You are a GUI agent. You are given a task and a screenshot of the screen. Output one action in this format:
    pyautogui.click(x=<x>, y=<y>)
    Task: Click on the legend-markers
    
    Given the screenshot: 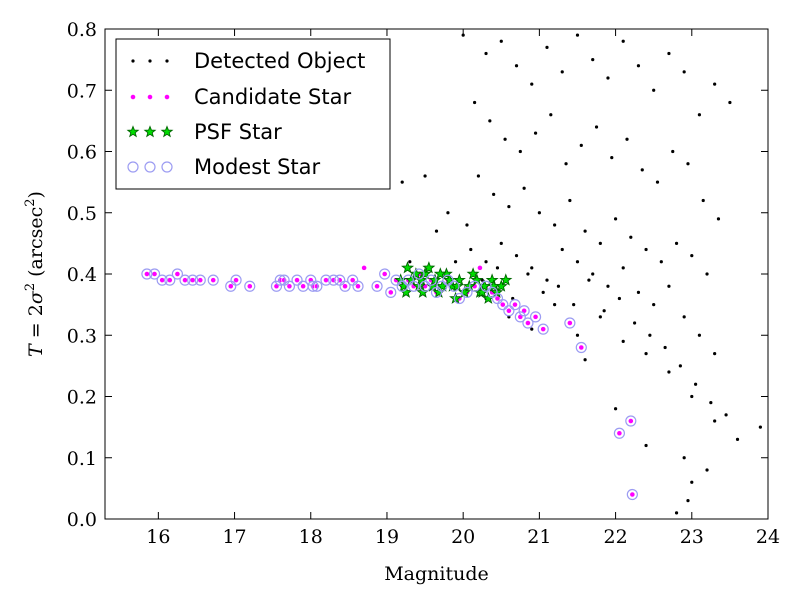 What is the action you would take?
    pyautogui.click(x=150, y=116)
    